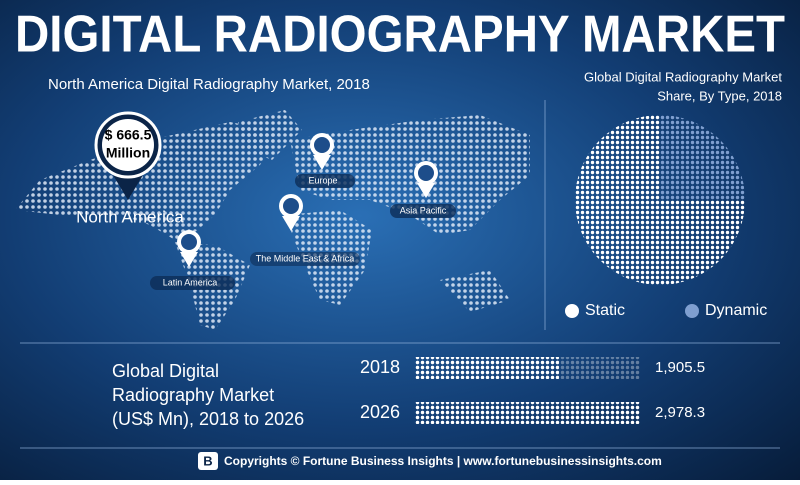 Image resolution: width=800 pixels, height=485 pixels. I want to click on region-label: Asia Pacific, so click(423, 210).